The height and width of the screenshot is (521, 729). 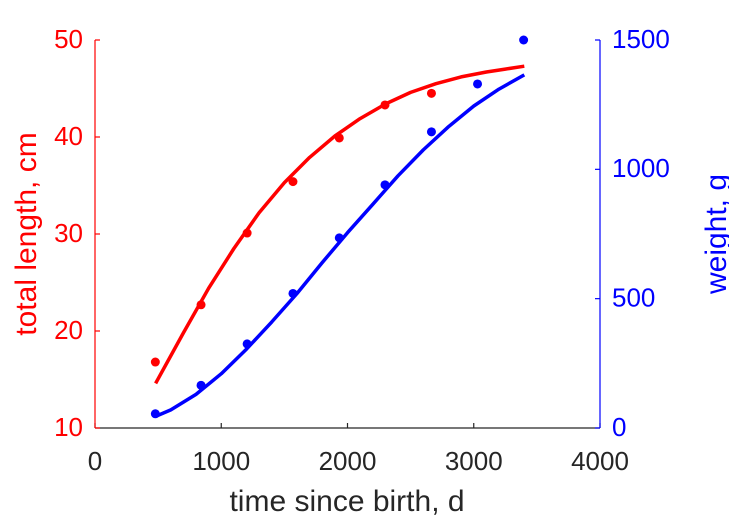 I want to click on x-tick-label: 3000, so click(x=474, y=461).